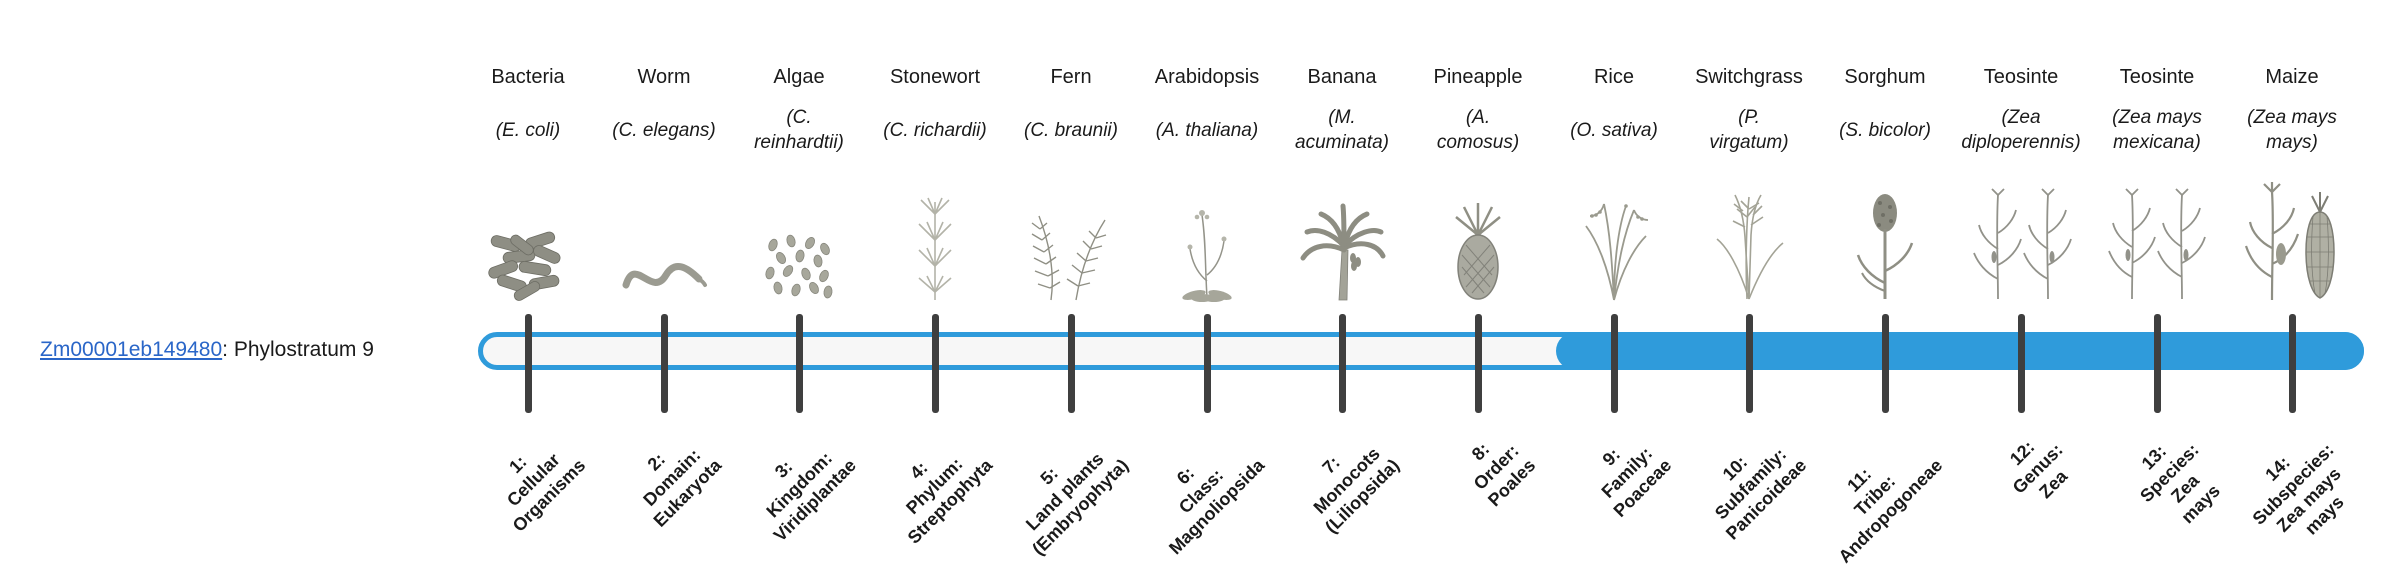 This screenshot has width=2400, height=580. I want to click on organism-scientific-name: (C. richardii), so click(935, 130).